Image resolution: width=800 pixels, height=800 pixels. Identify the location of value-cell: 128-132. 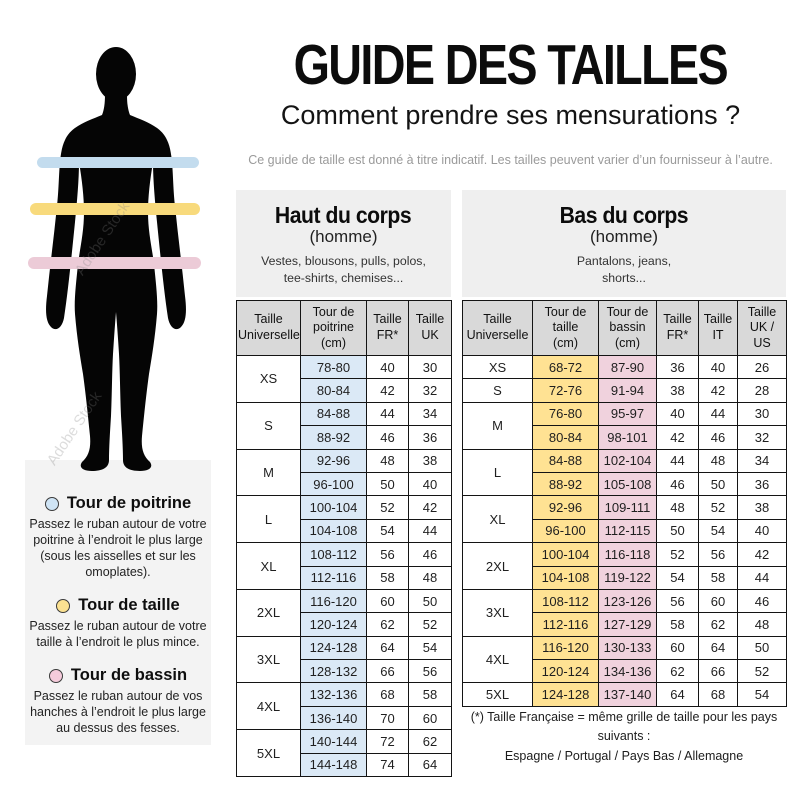
(333, 671).